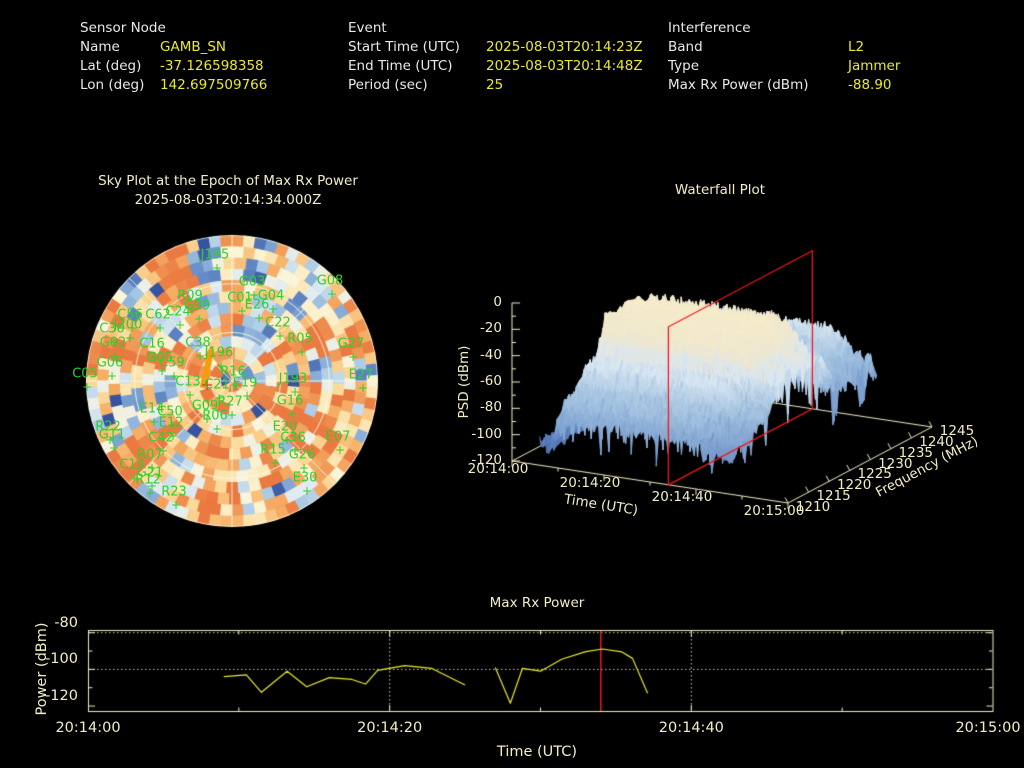  I want to click on type-label: Type, so click(684, 66).